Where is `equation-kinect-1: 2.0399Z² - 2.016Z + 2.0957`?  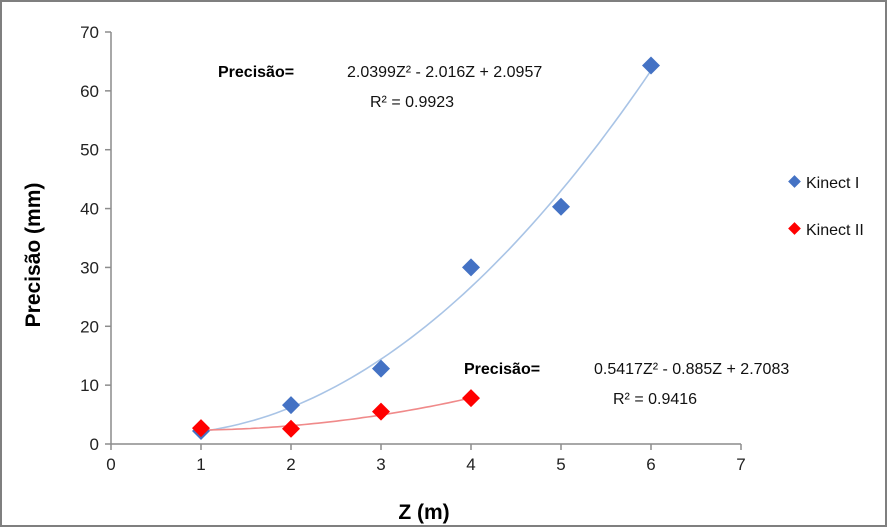 equation-kinect-1: 2.0399Z² - 2.016Z + 2.0957 is located at coordinates (444, 72).